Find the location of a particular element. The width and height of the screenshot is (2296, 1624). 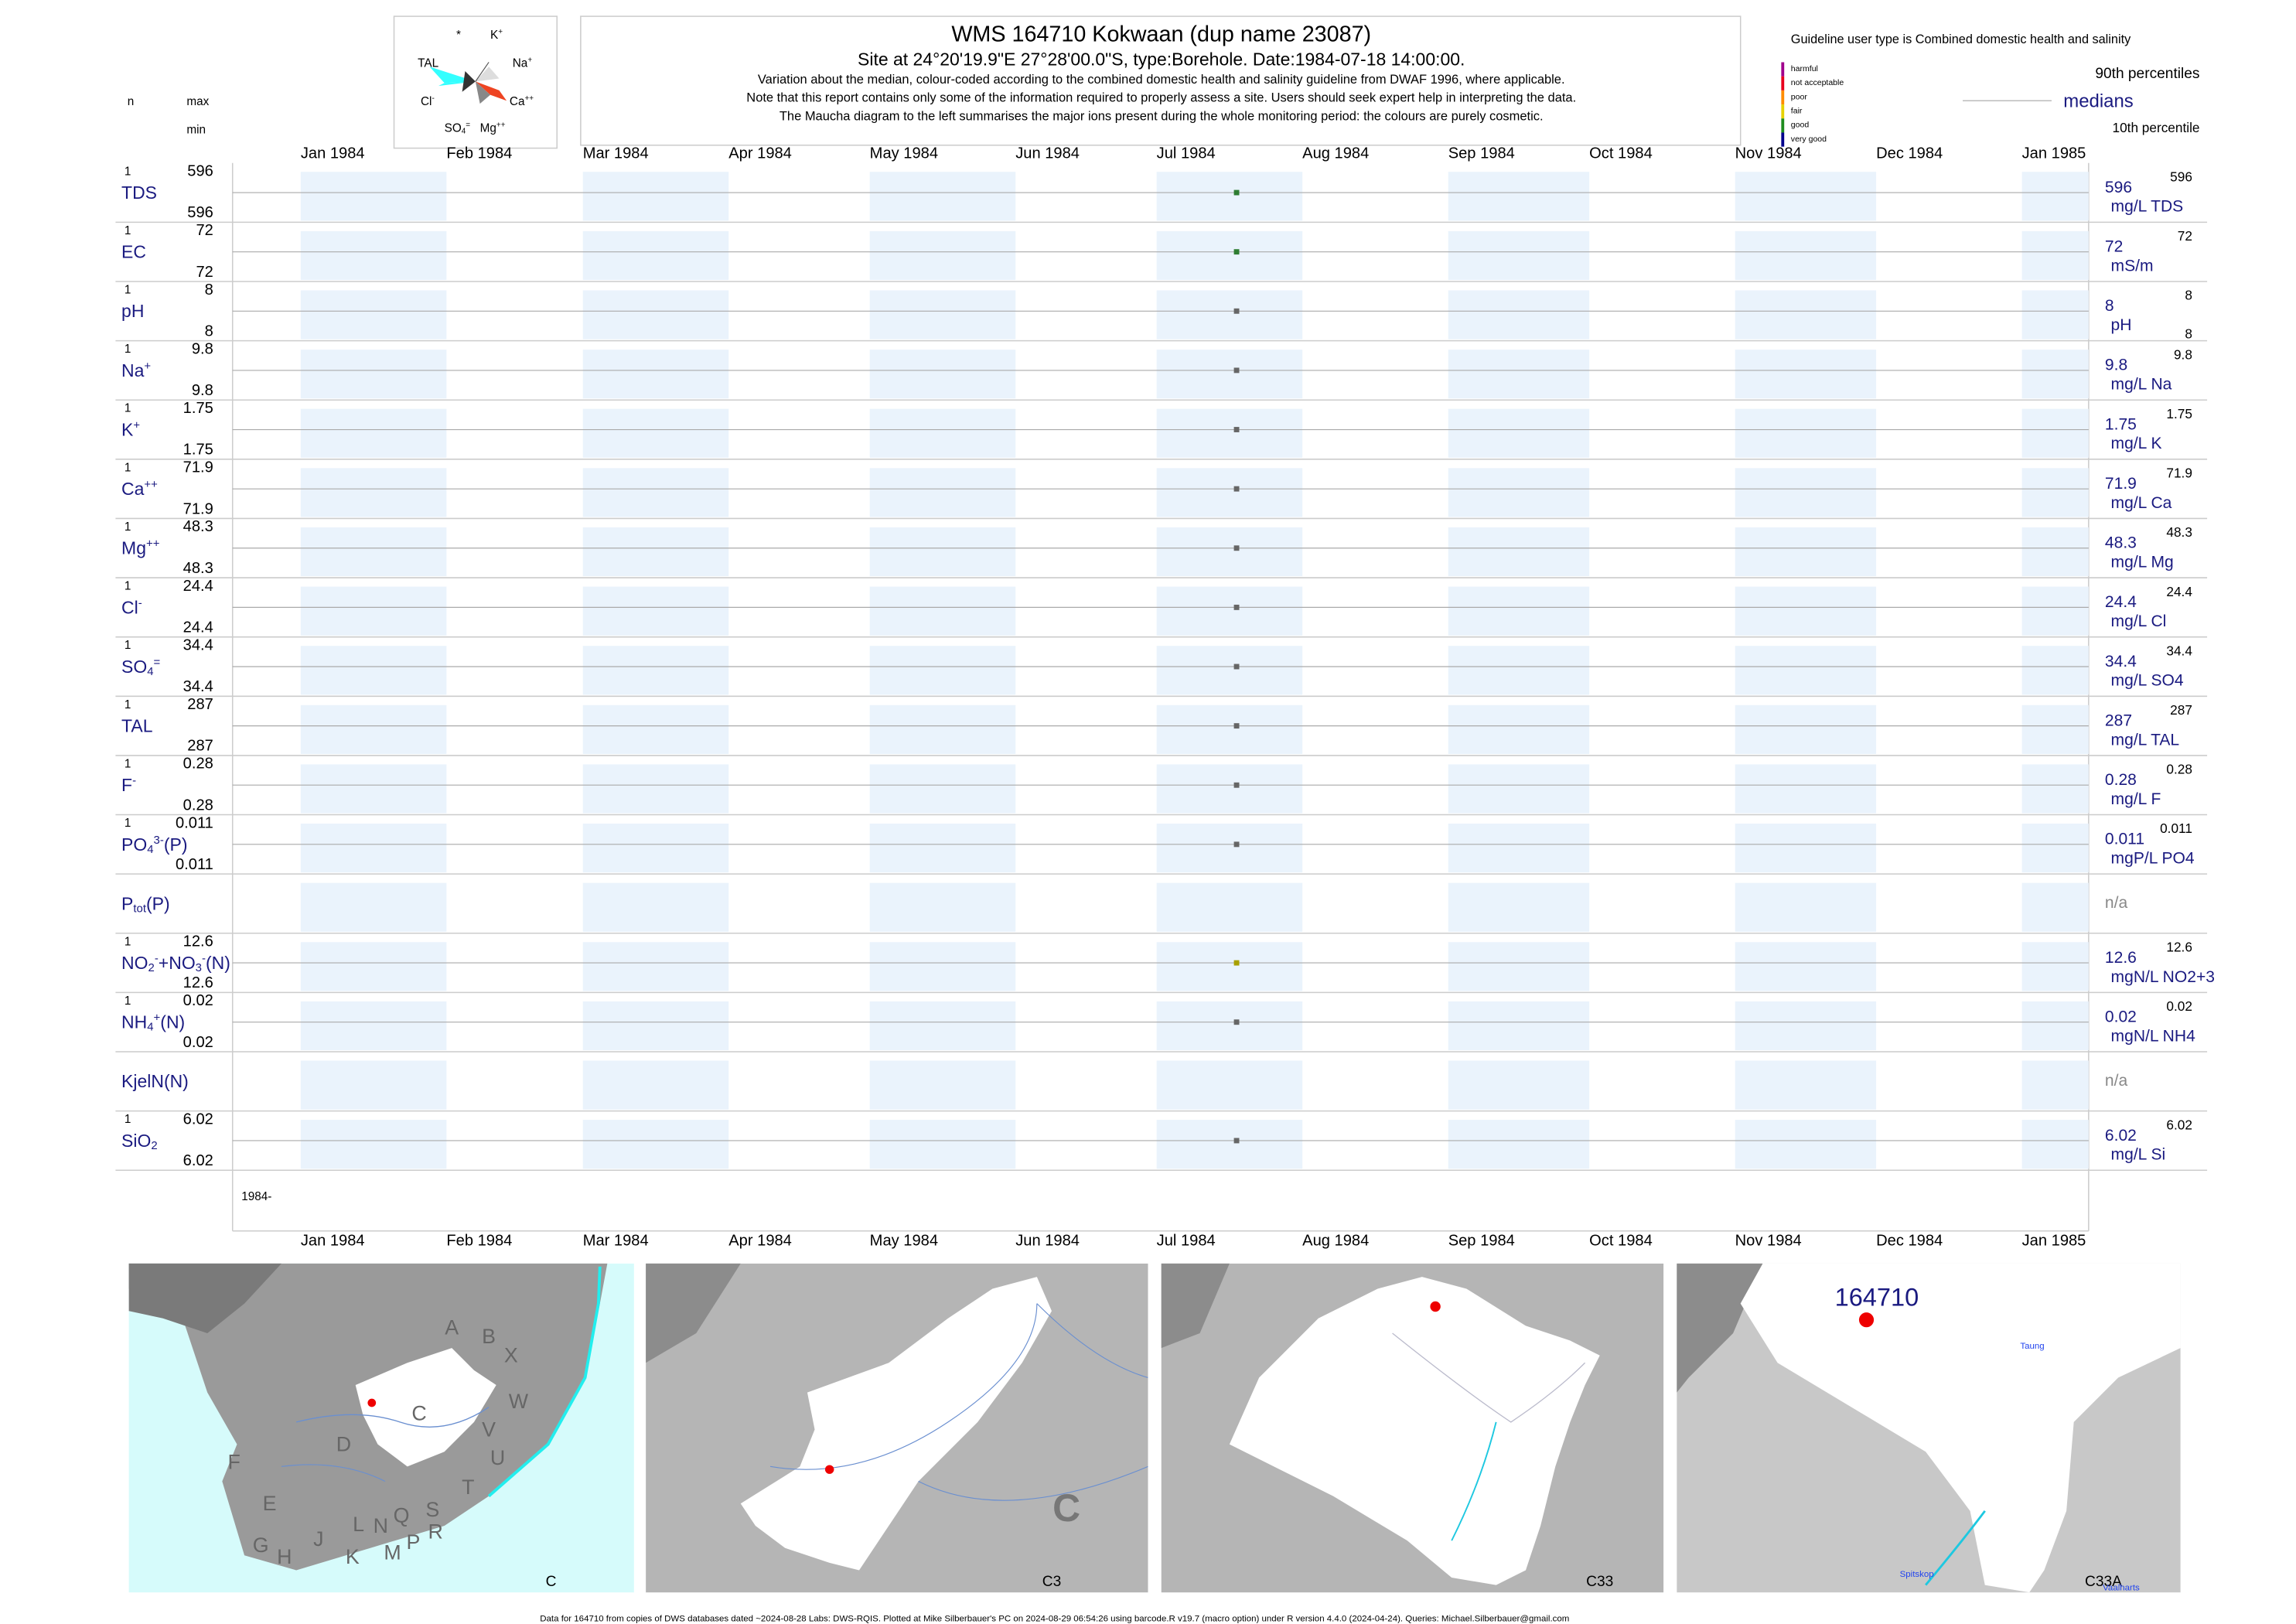

maucha-label: TAL is located at coordinates (428, 63).